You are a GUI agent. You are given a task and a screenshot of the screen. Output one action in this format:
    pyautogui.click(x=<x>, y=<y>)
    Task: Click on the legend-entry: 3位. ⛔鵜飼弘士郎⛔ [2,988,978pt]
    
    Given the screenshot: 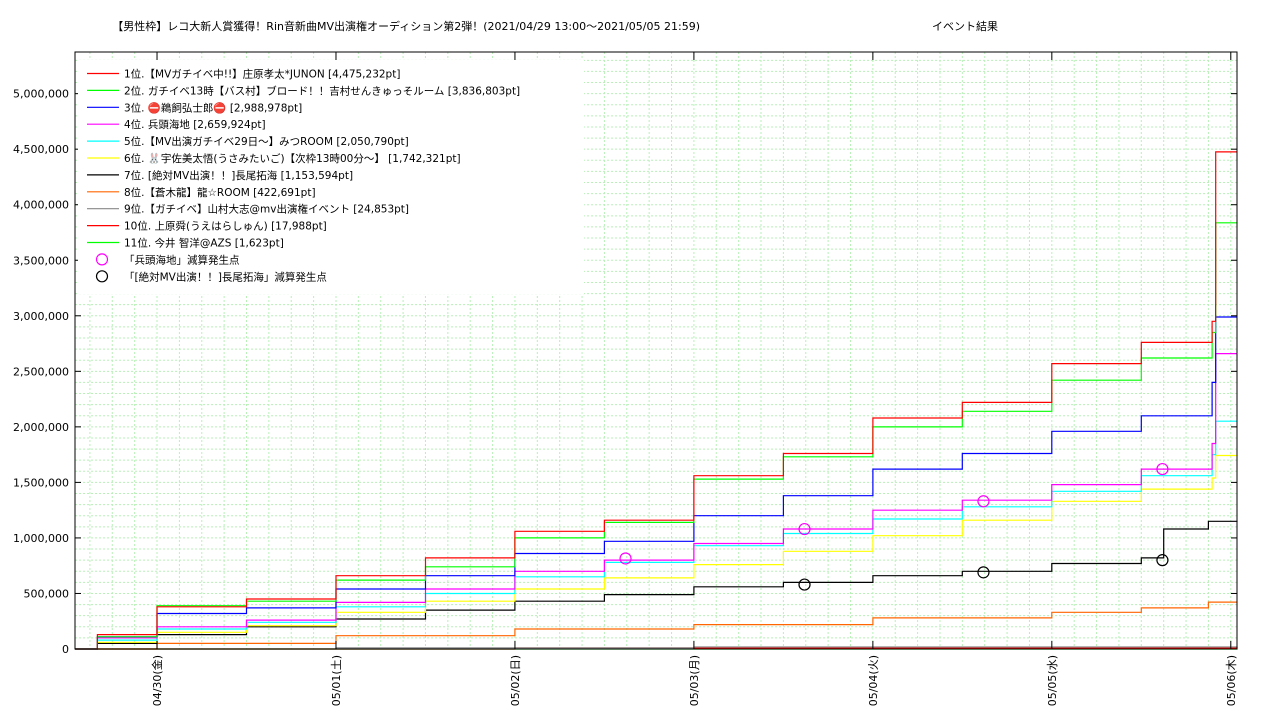 What is the action you would take?
    pyautogui.click(x=213, y=107)
    